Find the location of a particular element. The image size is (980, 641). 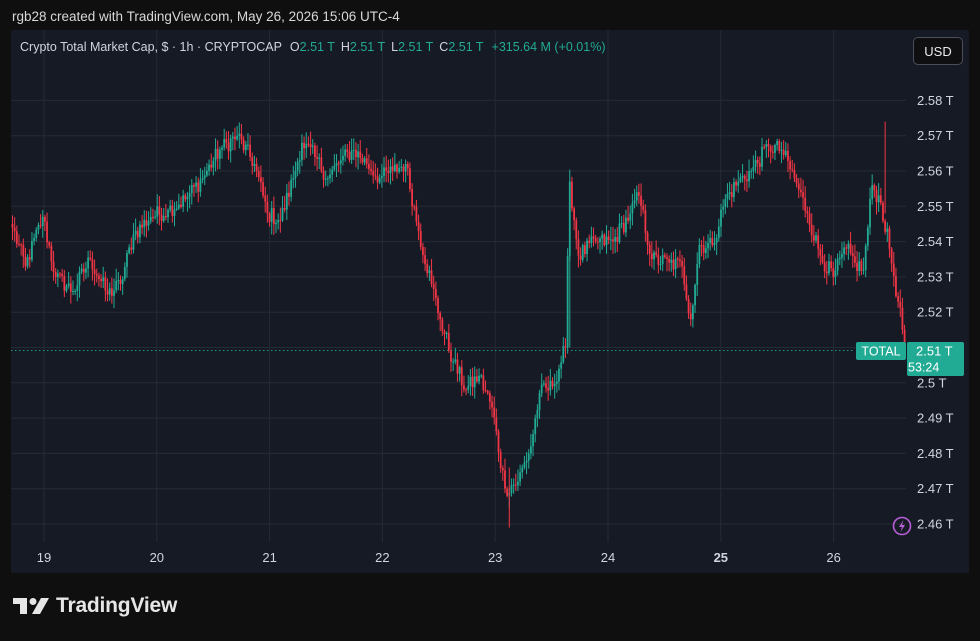

lightning-icon is located at coordinates (902, 526).